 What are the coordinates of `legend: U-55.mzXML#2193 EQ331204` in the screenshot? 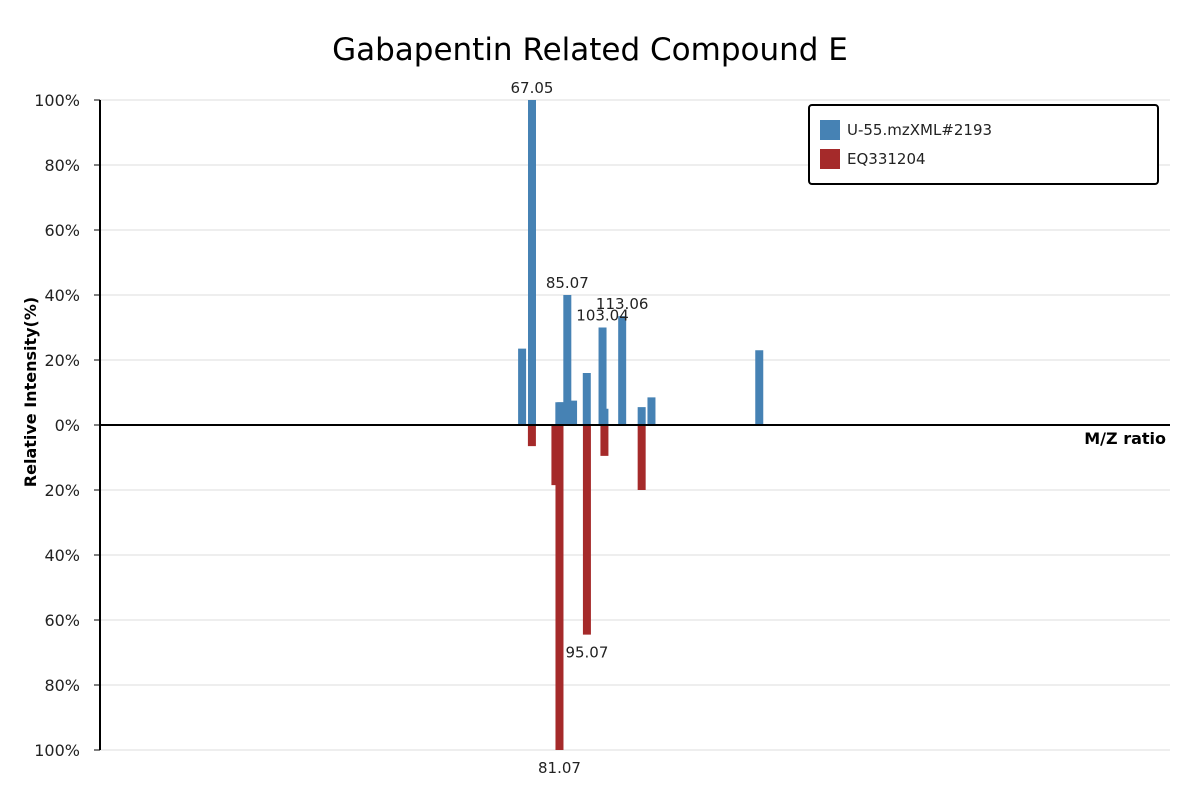 It's located at (983, 144).